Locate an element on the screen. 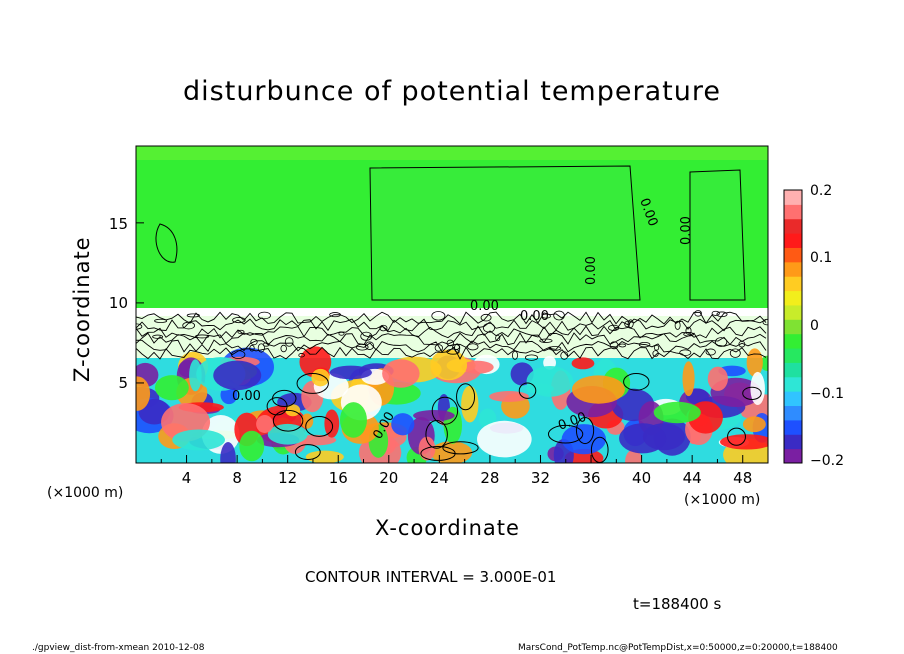  turbulent-contours is located at coordinates (452, 335).